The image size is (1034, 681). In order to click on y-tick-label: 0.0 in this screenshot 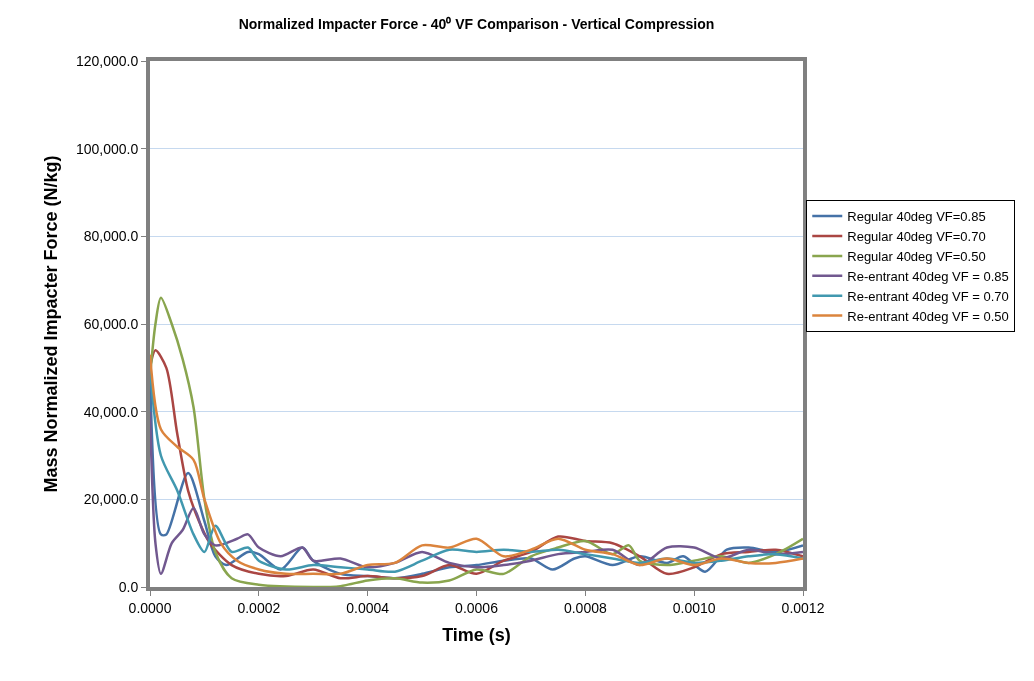, I will do `click(128, 586)`.